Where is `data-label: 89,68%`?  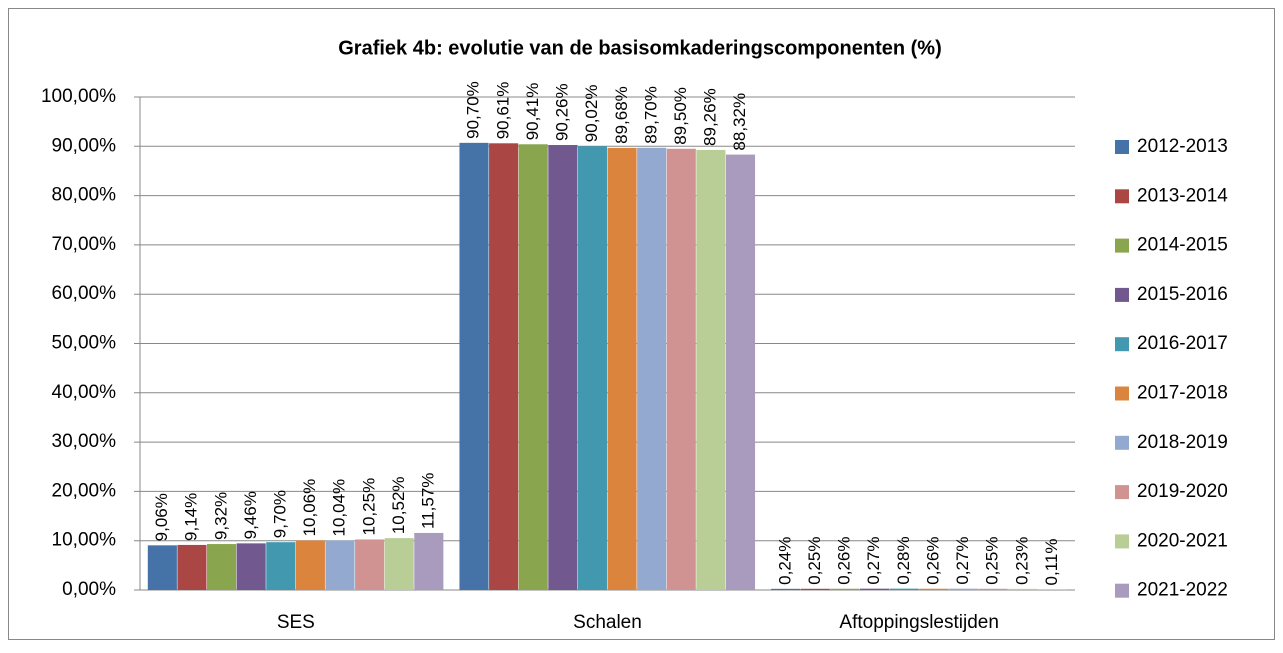
data-label: 89,68% is located at coordinates (621, 115).